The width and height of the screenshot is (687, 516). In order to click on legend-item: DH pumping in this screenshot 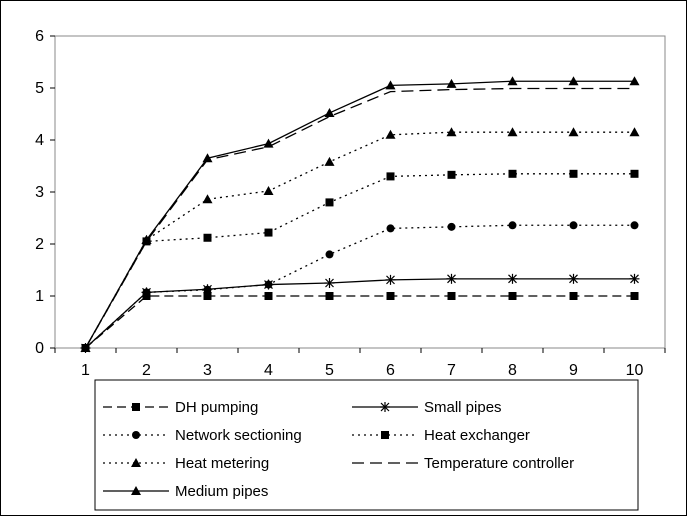, I will do `click(180, 407)`.